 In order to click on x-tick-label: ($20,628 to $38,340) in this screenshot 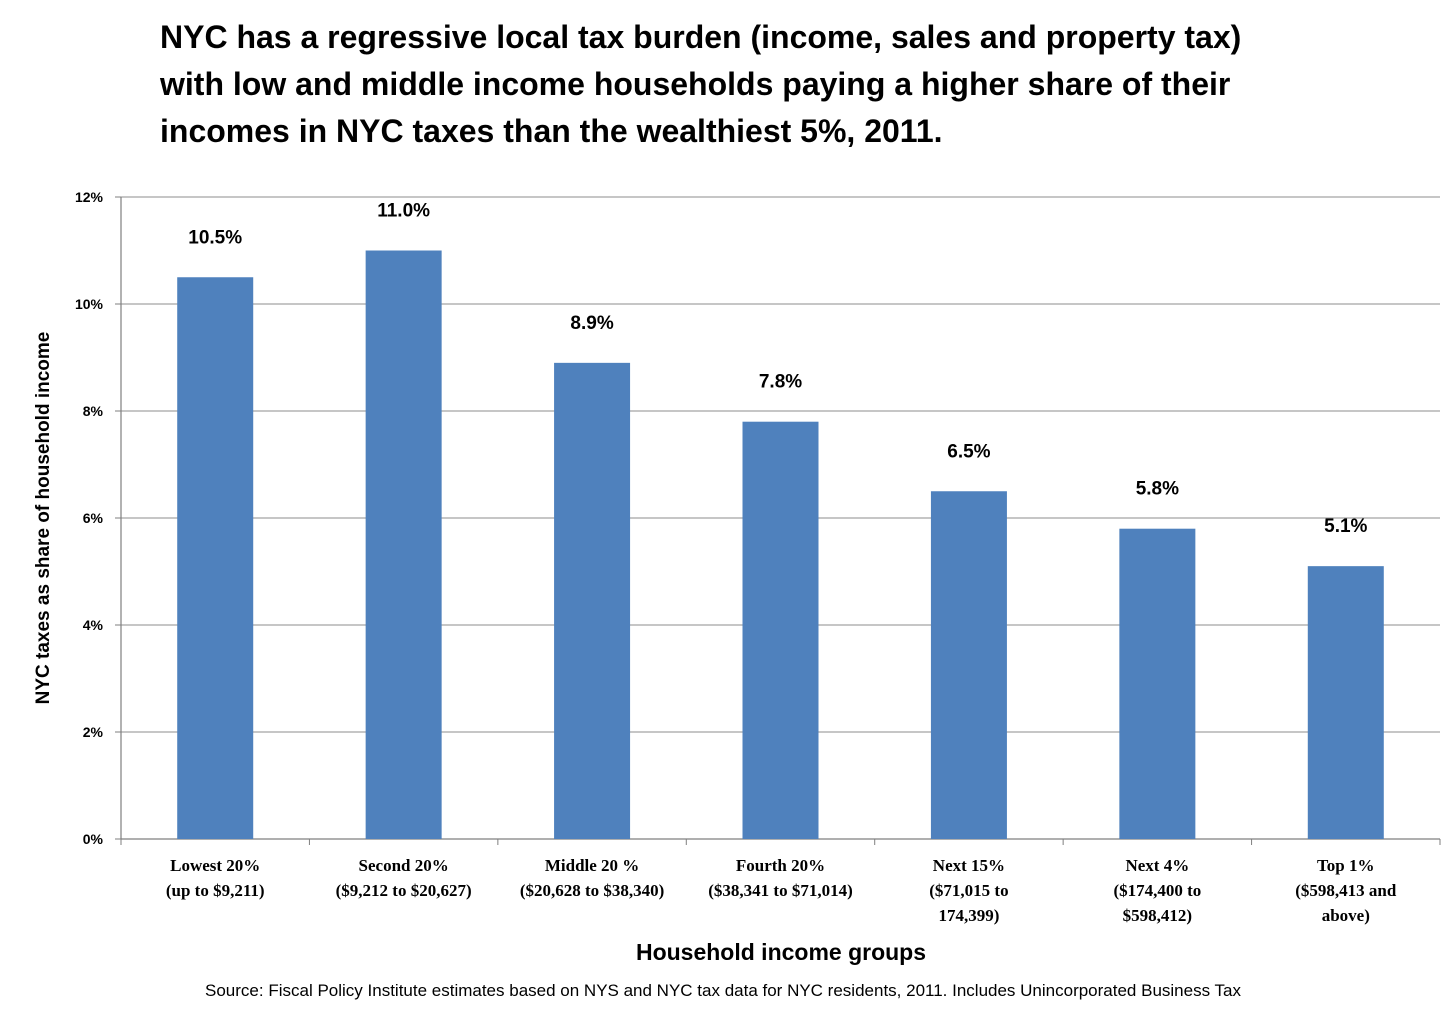, I will do `click(592, 890)`.